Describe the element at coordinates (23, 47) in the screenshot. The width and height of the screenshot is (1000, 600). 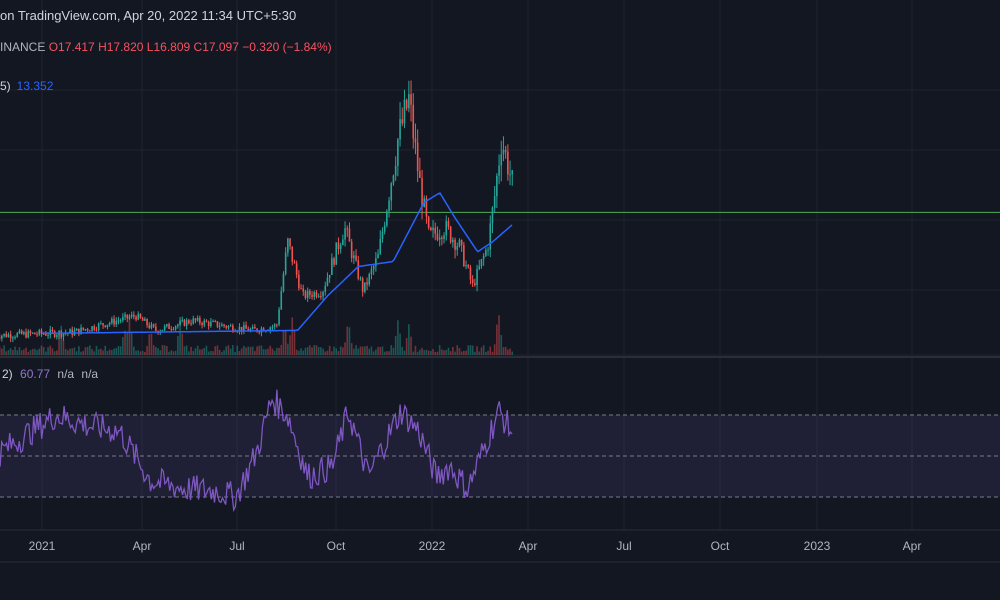
I see `symbol-label: INANCE` at that location.